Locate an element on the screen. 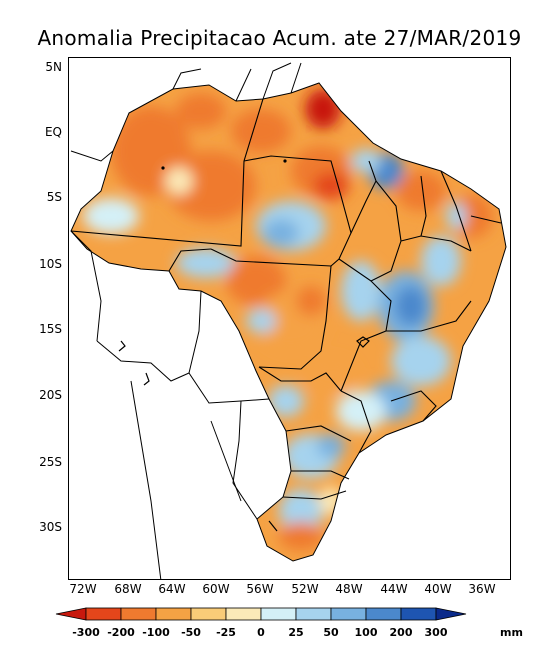 The image size is (559, 650). lon-label-68w: 68W is located at coordinates (128, 589).